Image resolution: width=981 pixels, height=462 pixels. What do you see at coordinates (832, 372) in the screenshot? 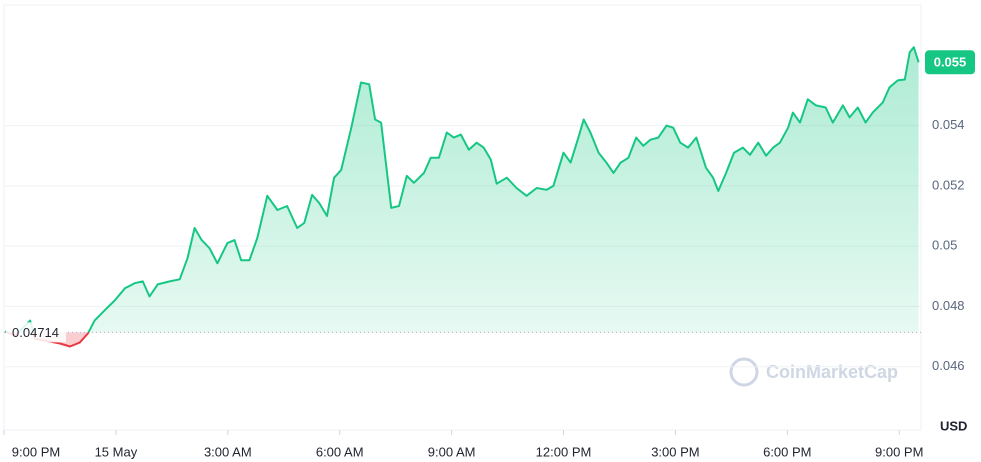
I see `watermark: CoinMarketCap` at bounding box center [832, 372].